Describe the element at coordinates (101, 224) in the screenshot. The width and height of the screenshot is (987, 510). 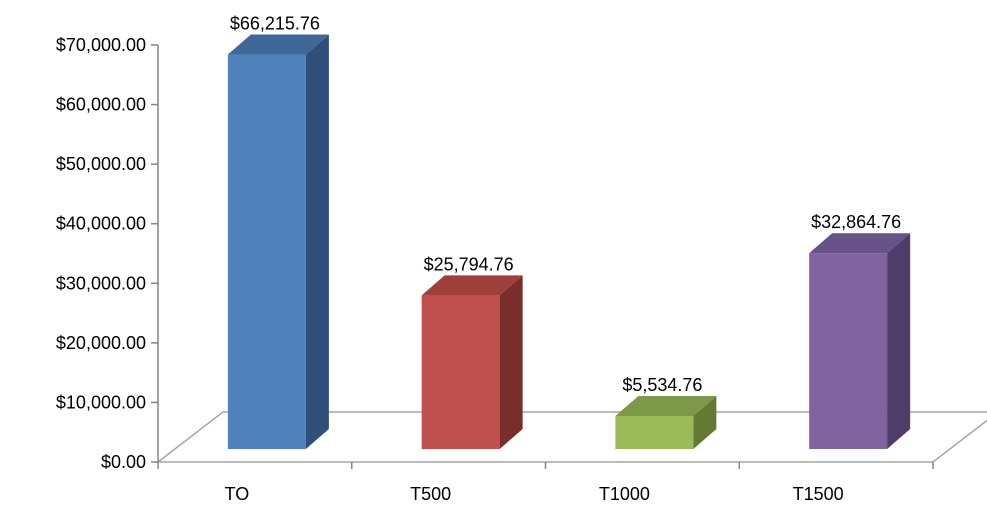
I see `y-tick-label: $40,000.00` at that location.